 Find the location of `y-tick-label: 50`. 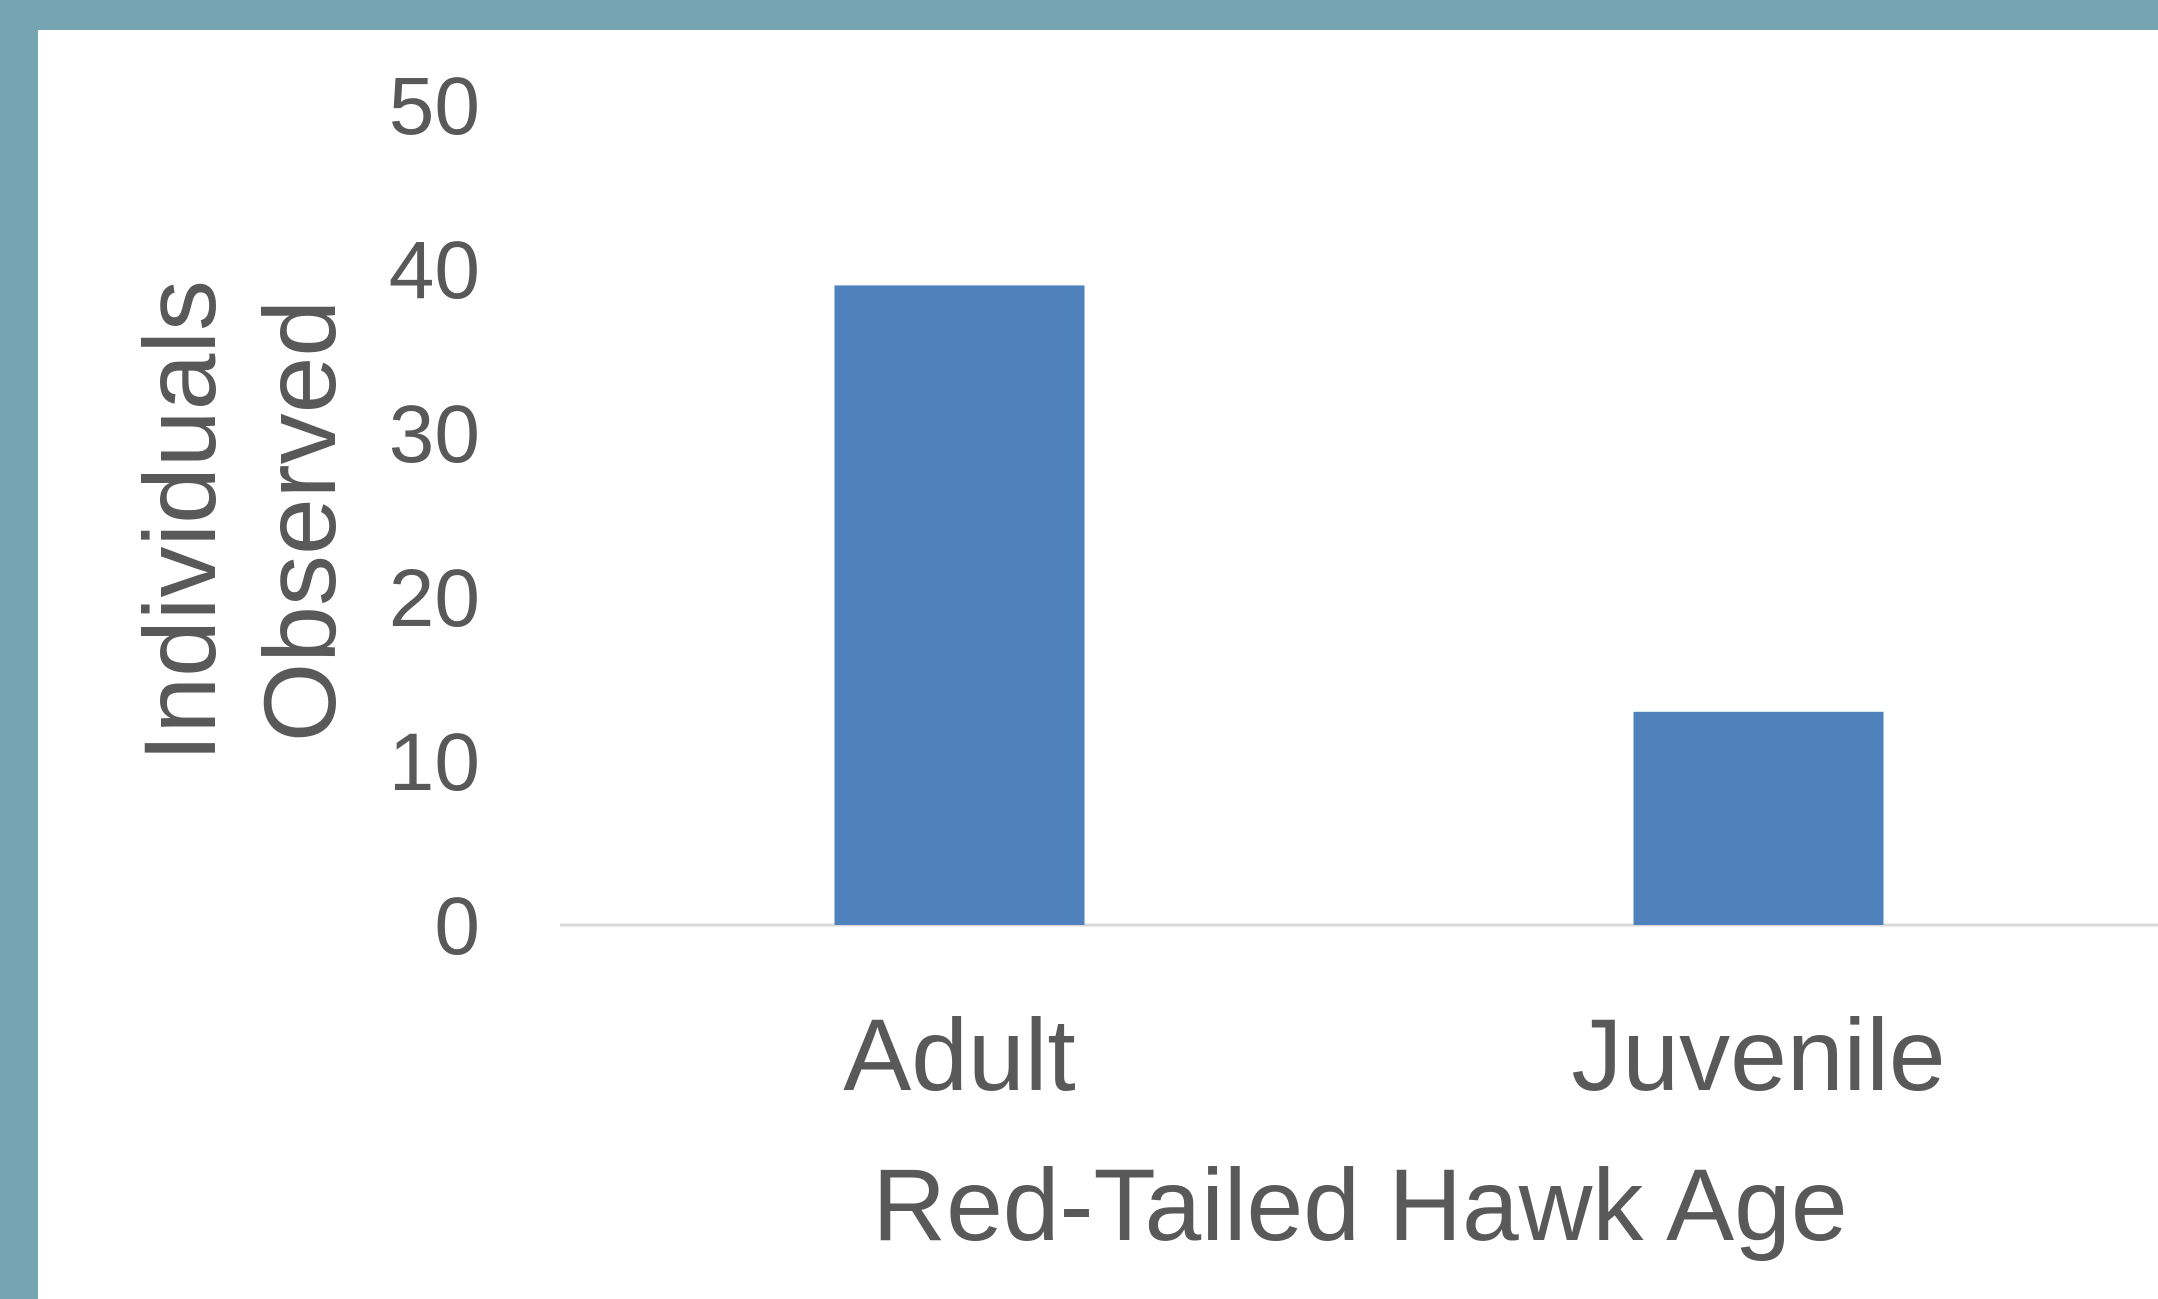

y-tick-label: 50 is located at coordinates (434, 106).